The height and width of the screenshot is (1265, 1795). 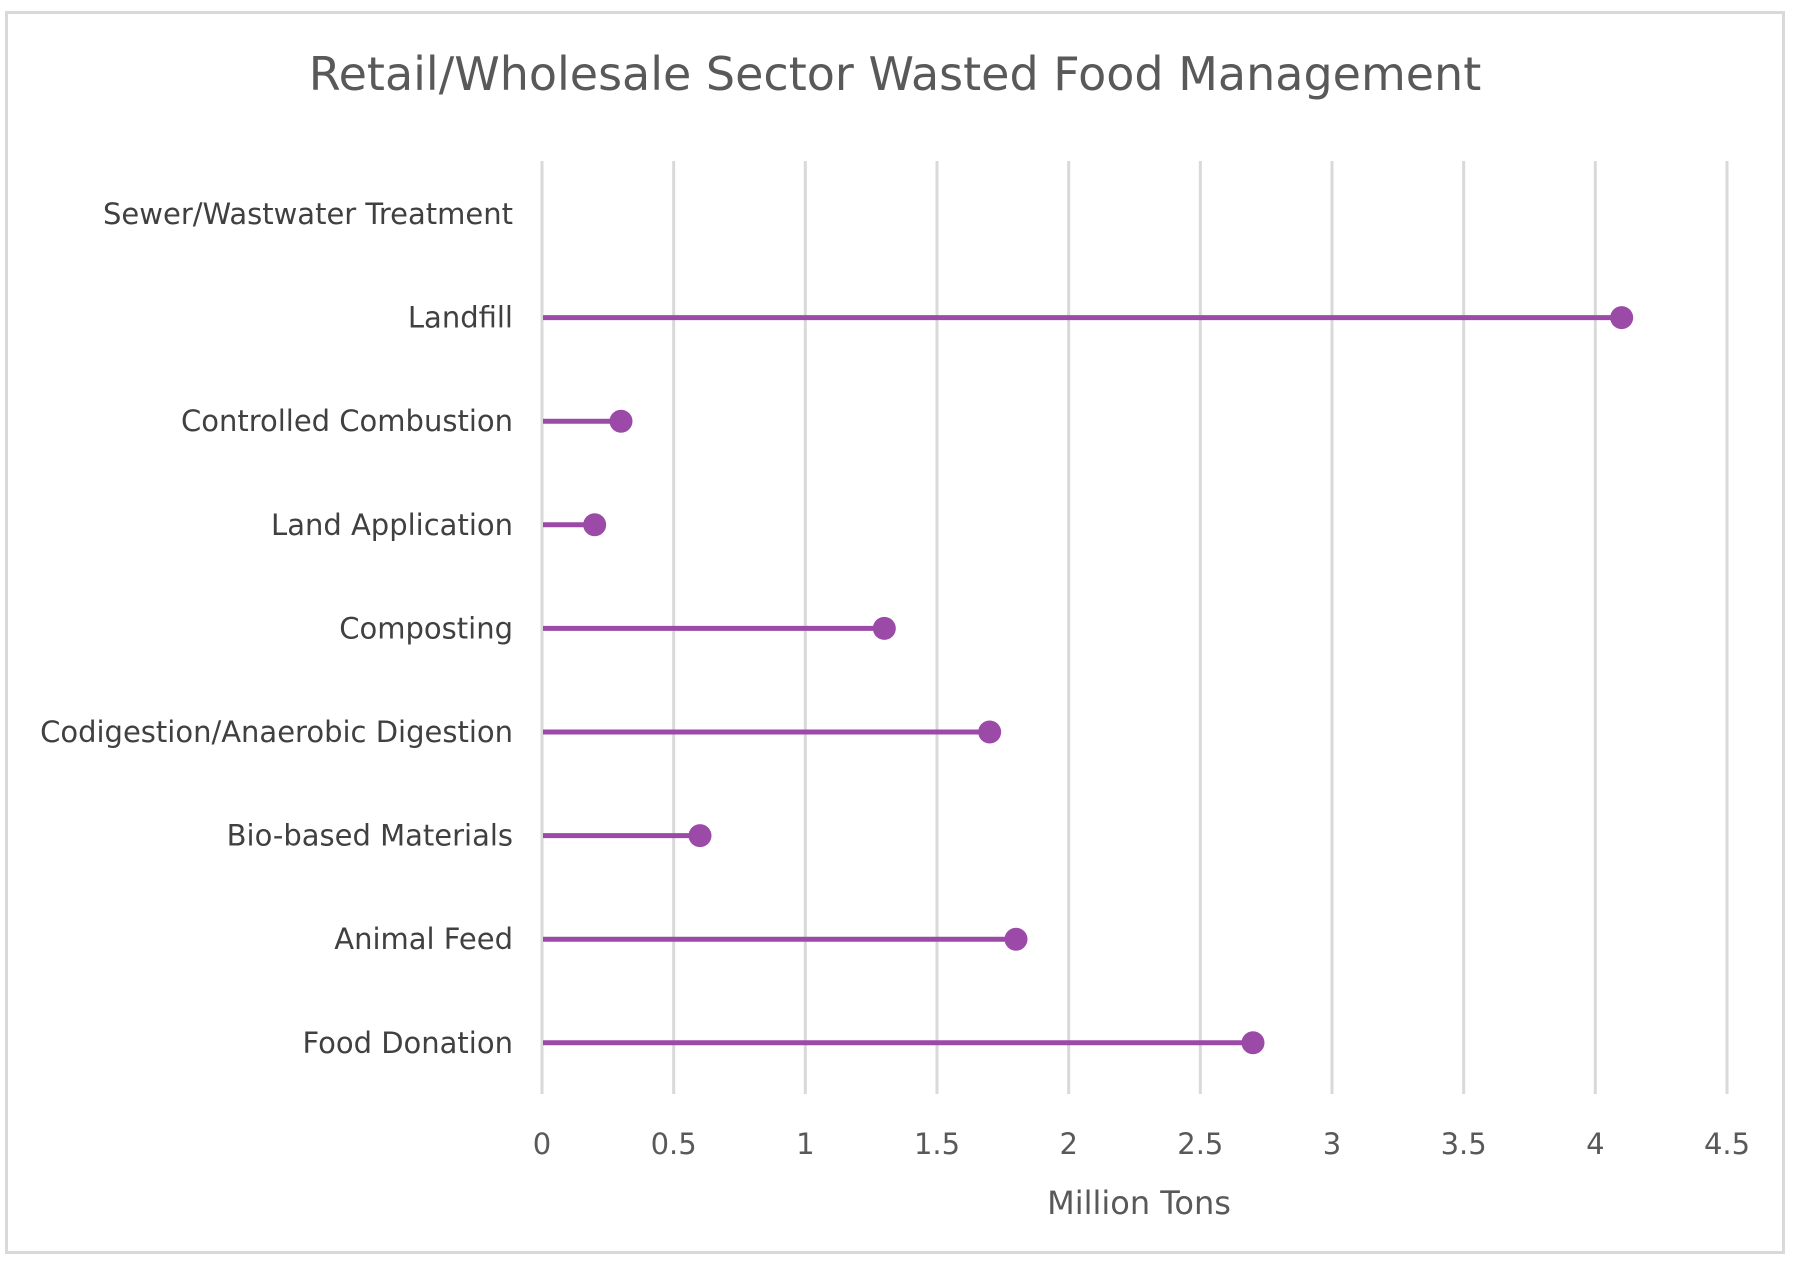 I want to click on x-tick-label: 3.5, so click(x=1464, y=1144).